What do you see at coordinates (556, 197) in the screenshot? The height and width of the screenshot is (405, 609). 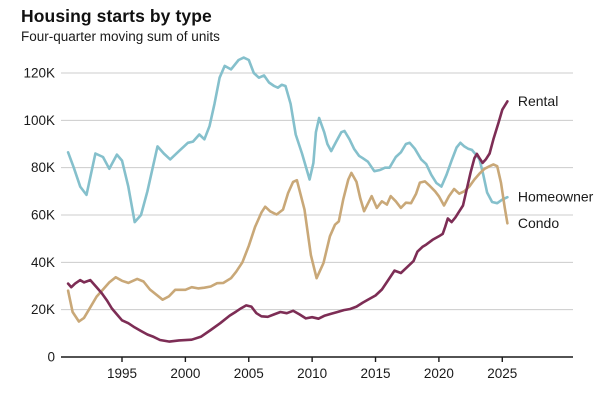 I see `series-label-homeowner: Homeowner` at bounding box center [556, 197].